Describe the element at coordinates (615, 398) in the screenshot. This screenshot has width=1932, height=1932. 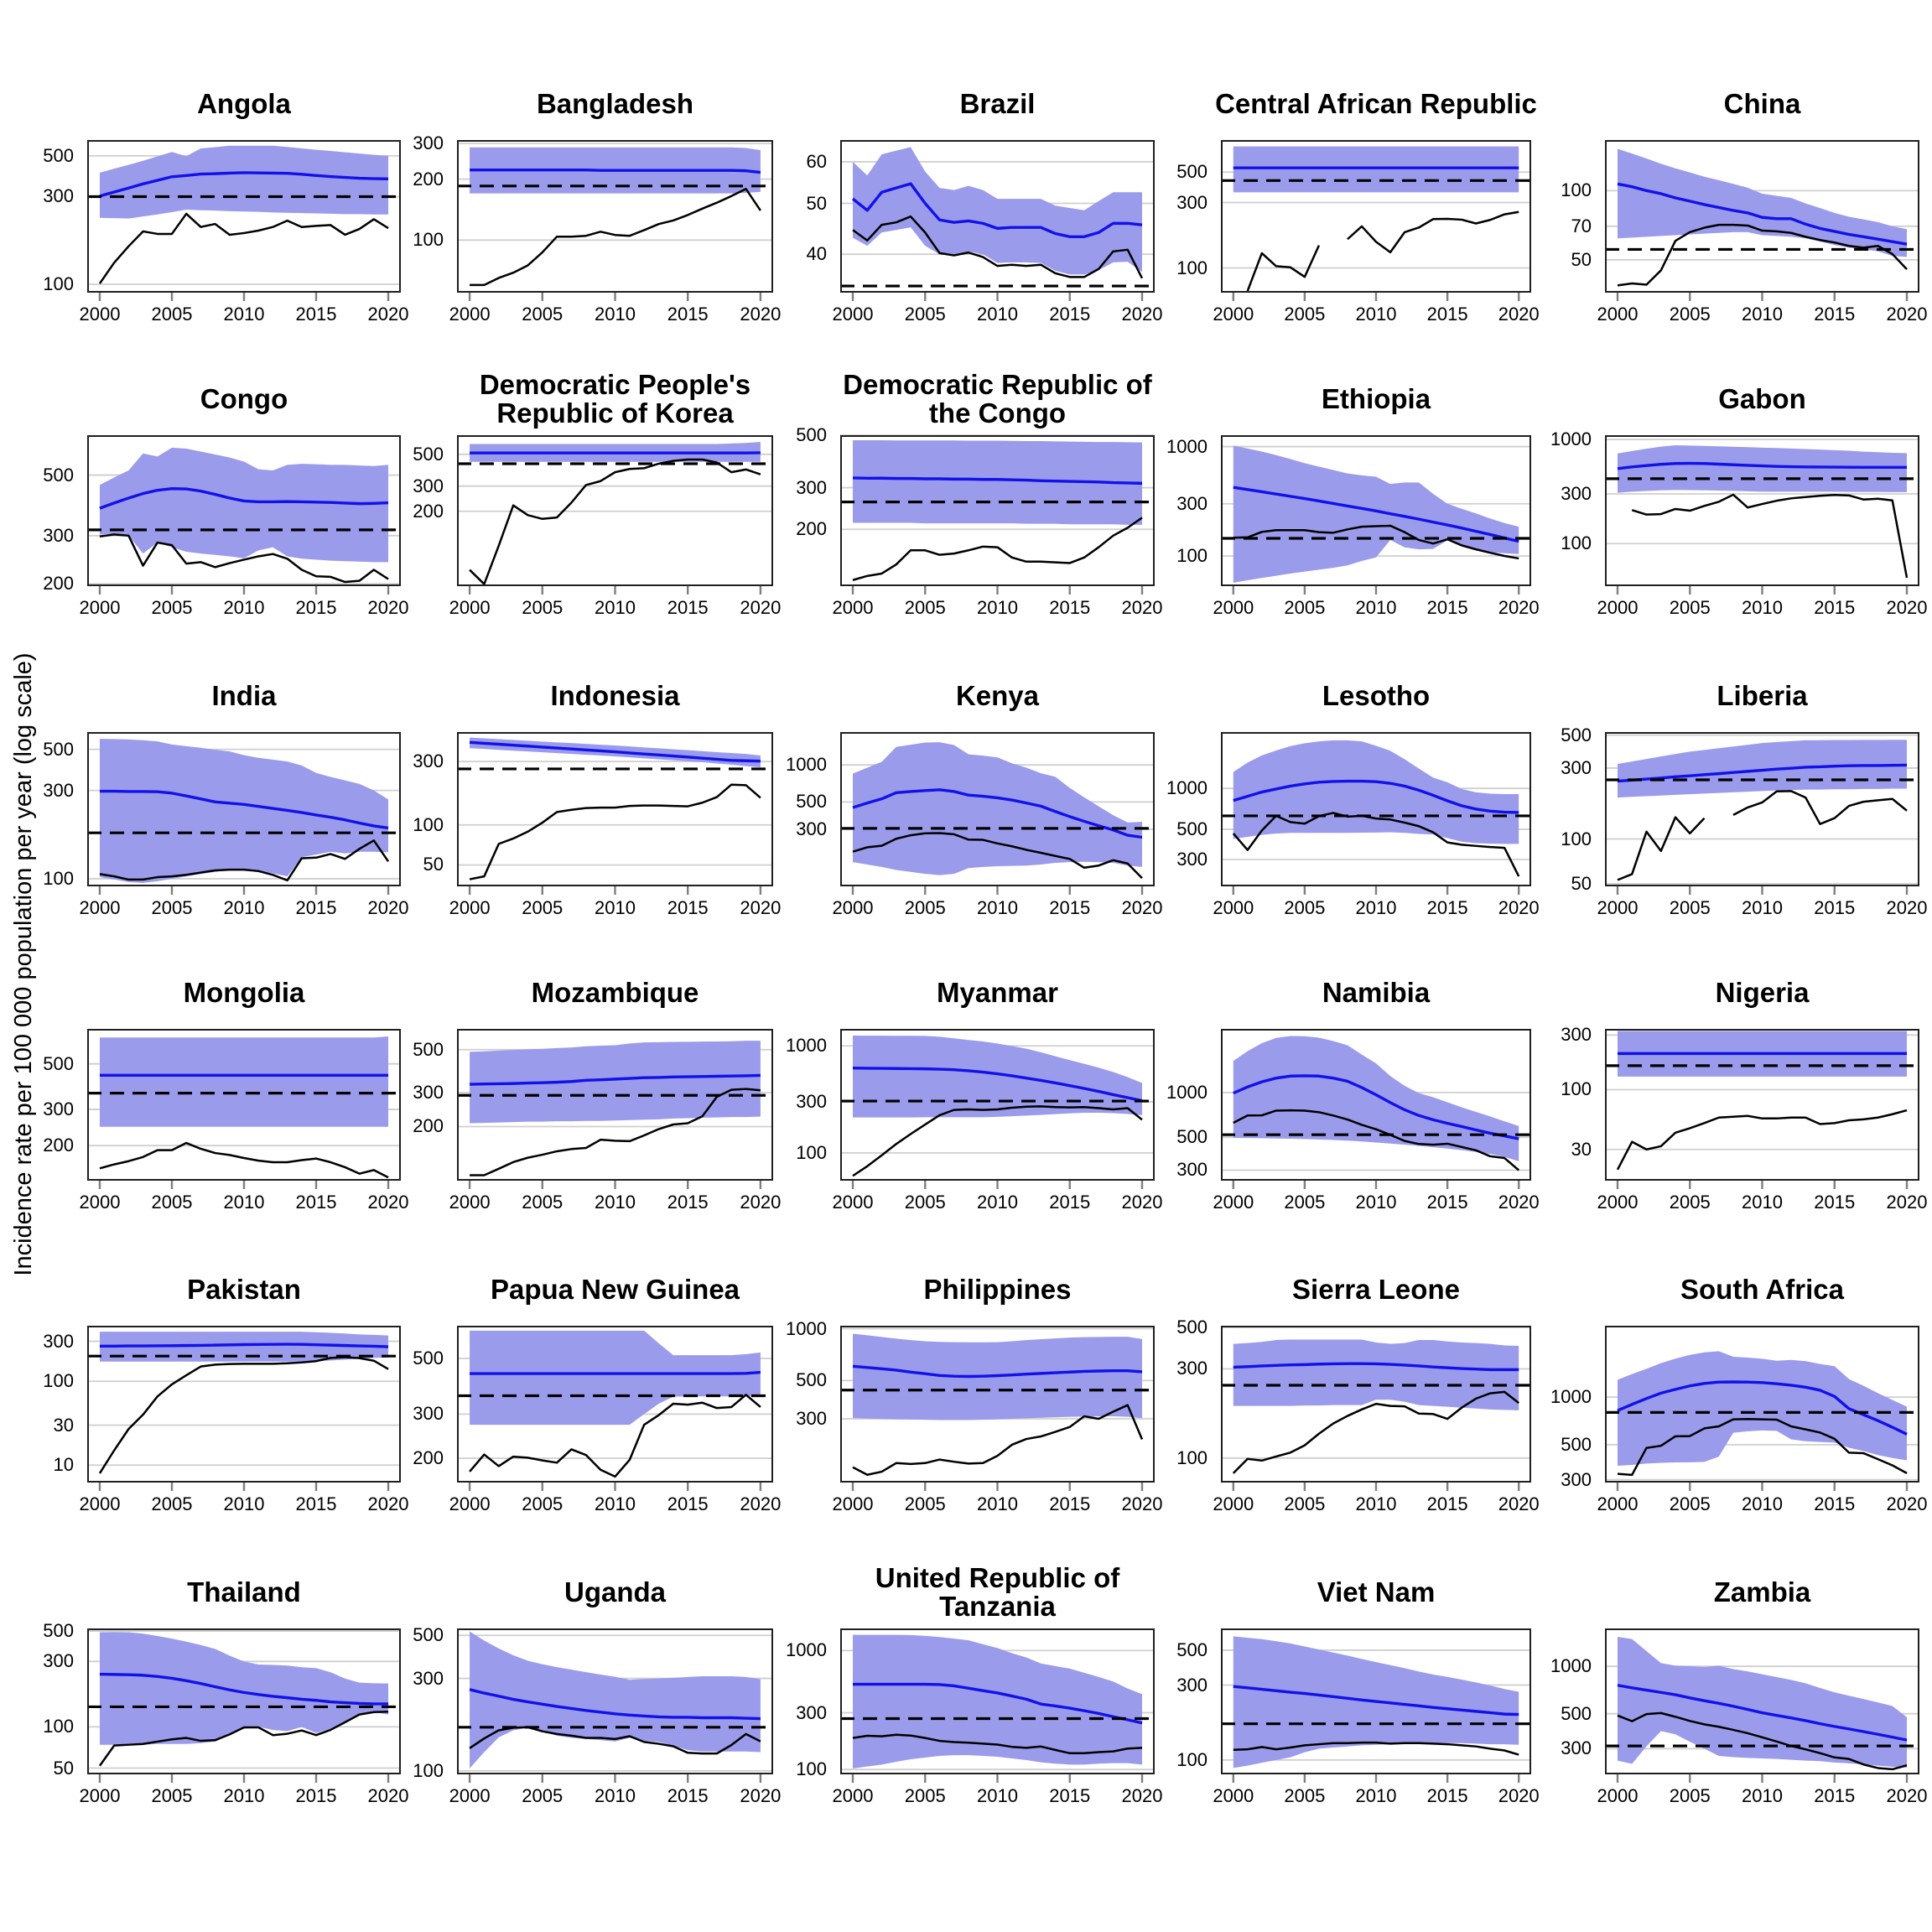
I see `facet-title: Democratic People's Republic of Korea` at that location.